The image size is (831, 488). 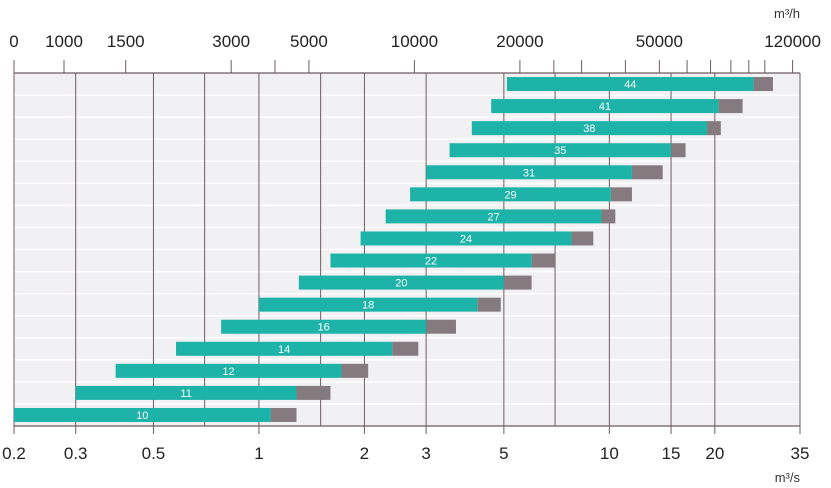 What do you see at coordinates (364, 453) in the screenshot?
I see `bottom-axis-tick-label: 2` at bounding box center [364, 453].